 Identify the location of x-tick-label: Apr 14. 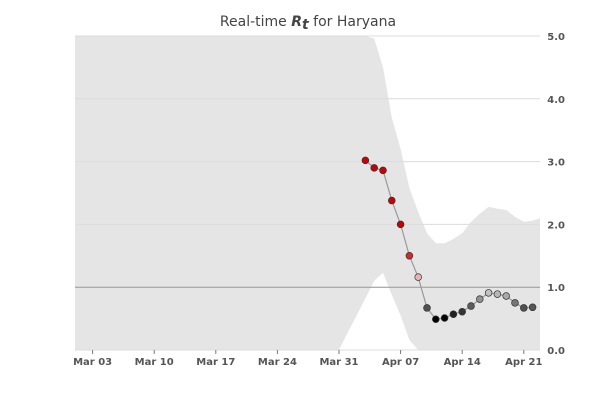
(462, 362).